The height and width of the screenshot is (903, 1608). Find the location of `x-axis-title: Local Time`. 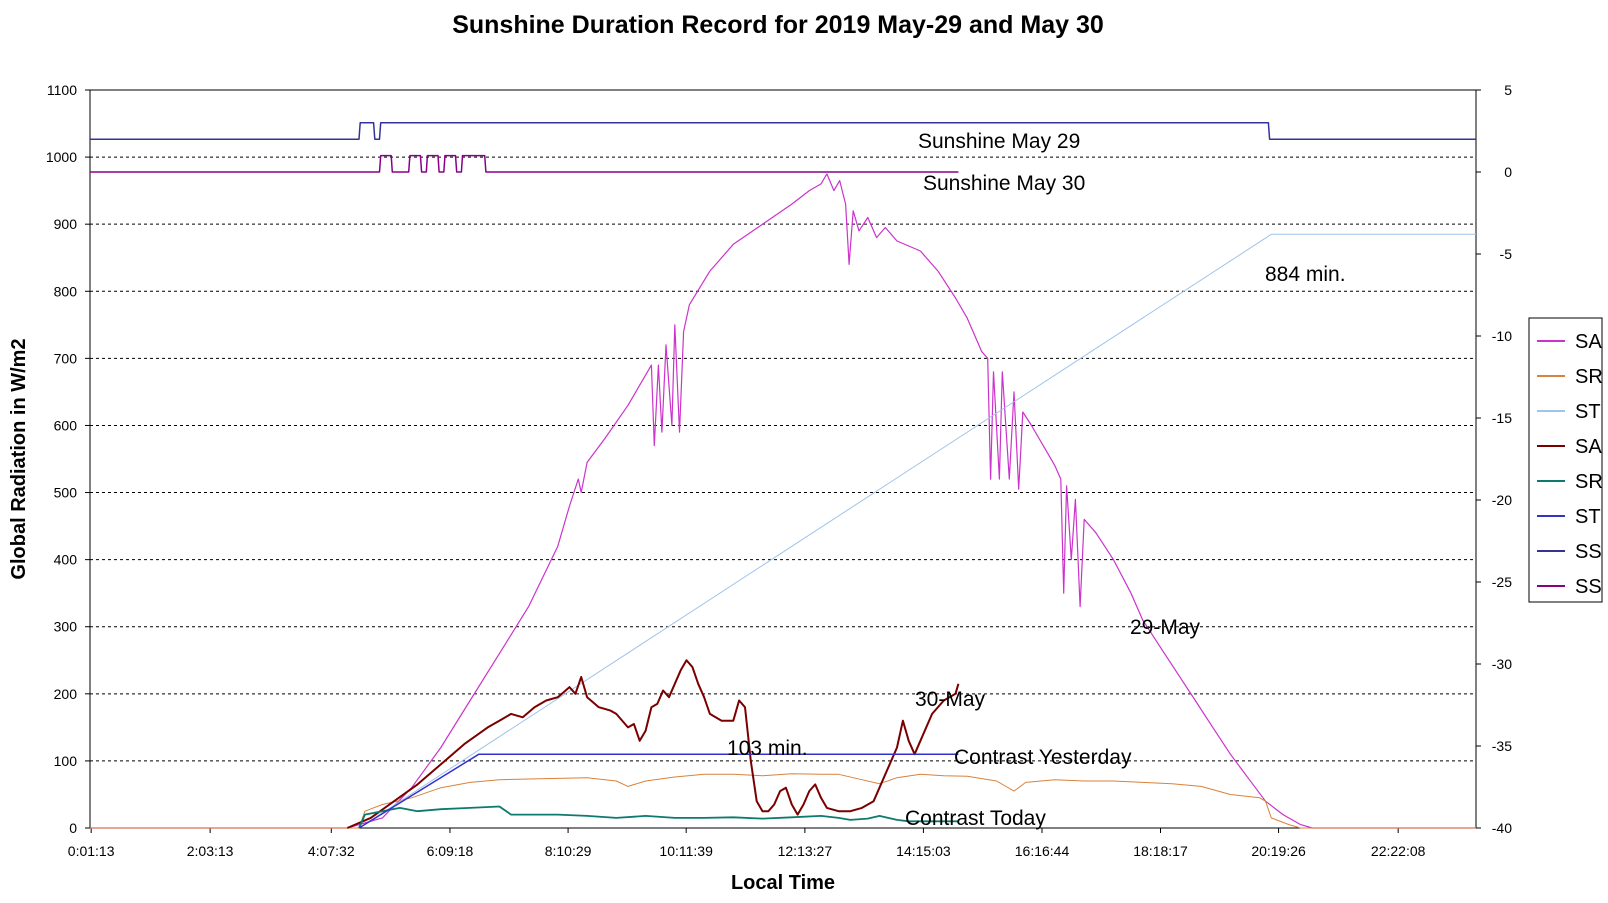

x-axis-title: Local Time is located at coordinates (783, 883).